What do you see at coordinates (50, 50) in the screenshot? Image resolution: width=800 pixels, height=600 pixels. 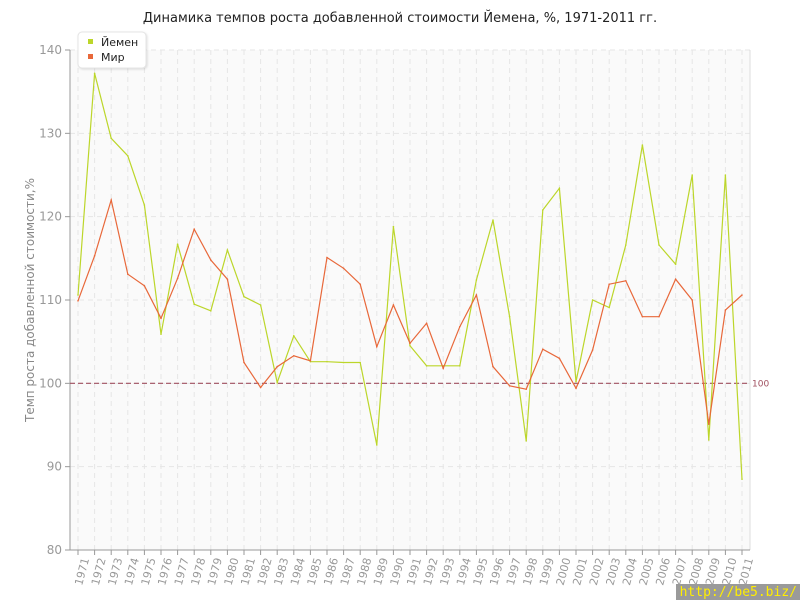 I see `y-tick-label: 140` at bounding box center [50, 50].